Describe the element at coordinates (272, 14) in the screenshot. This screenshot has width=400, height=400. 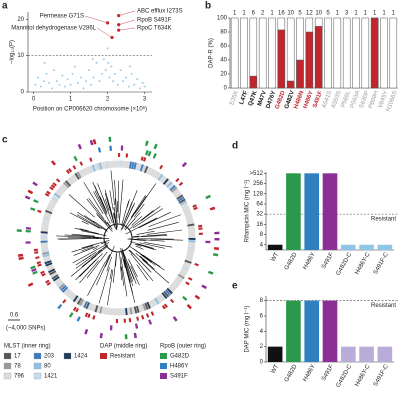
I see `count-label: 1` at that location.